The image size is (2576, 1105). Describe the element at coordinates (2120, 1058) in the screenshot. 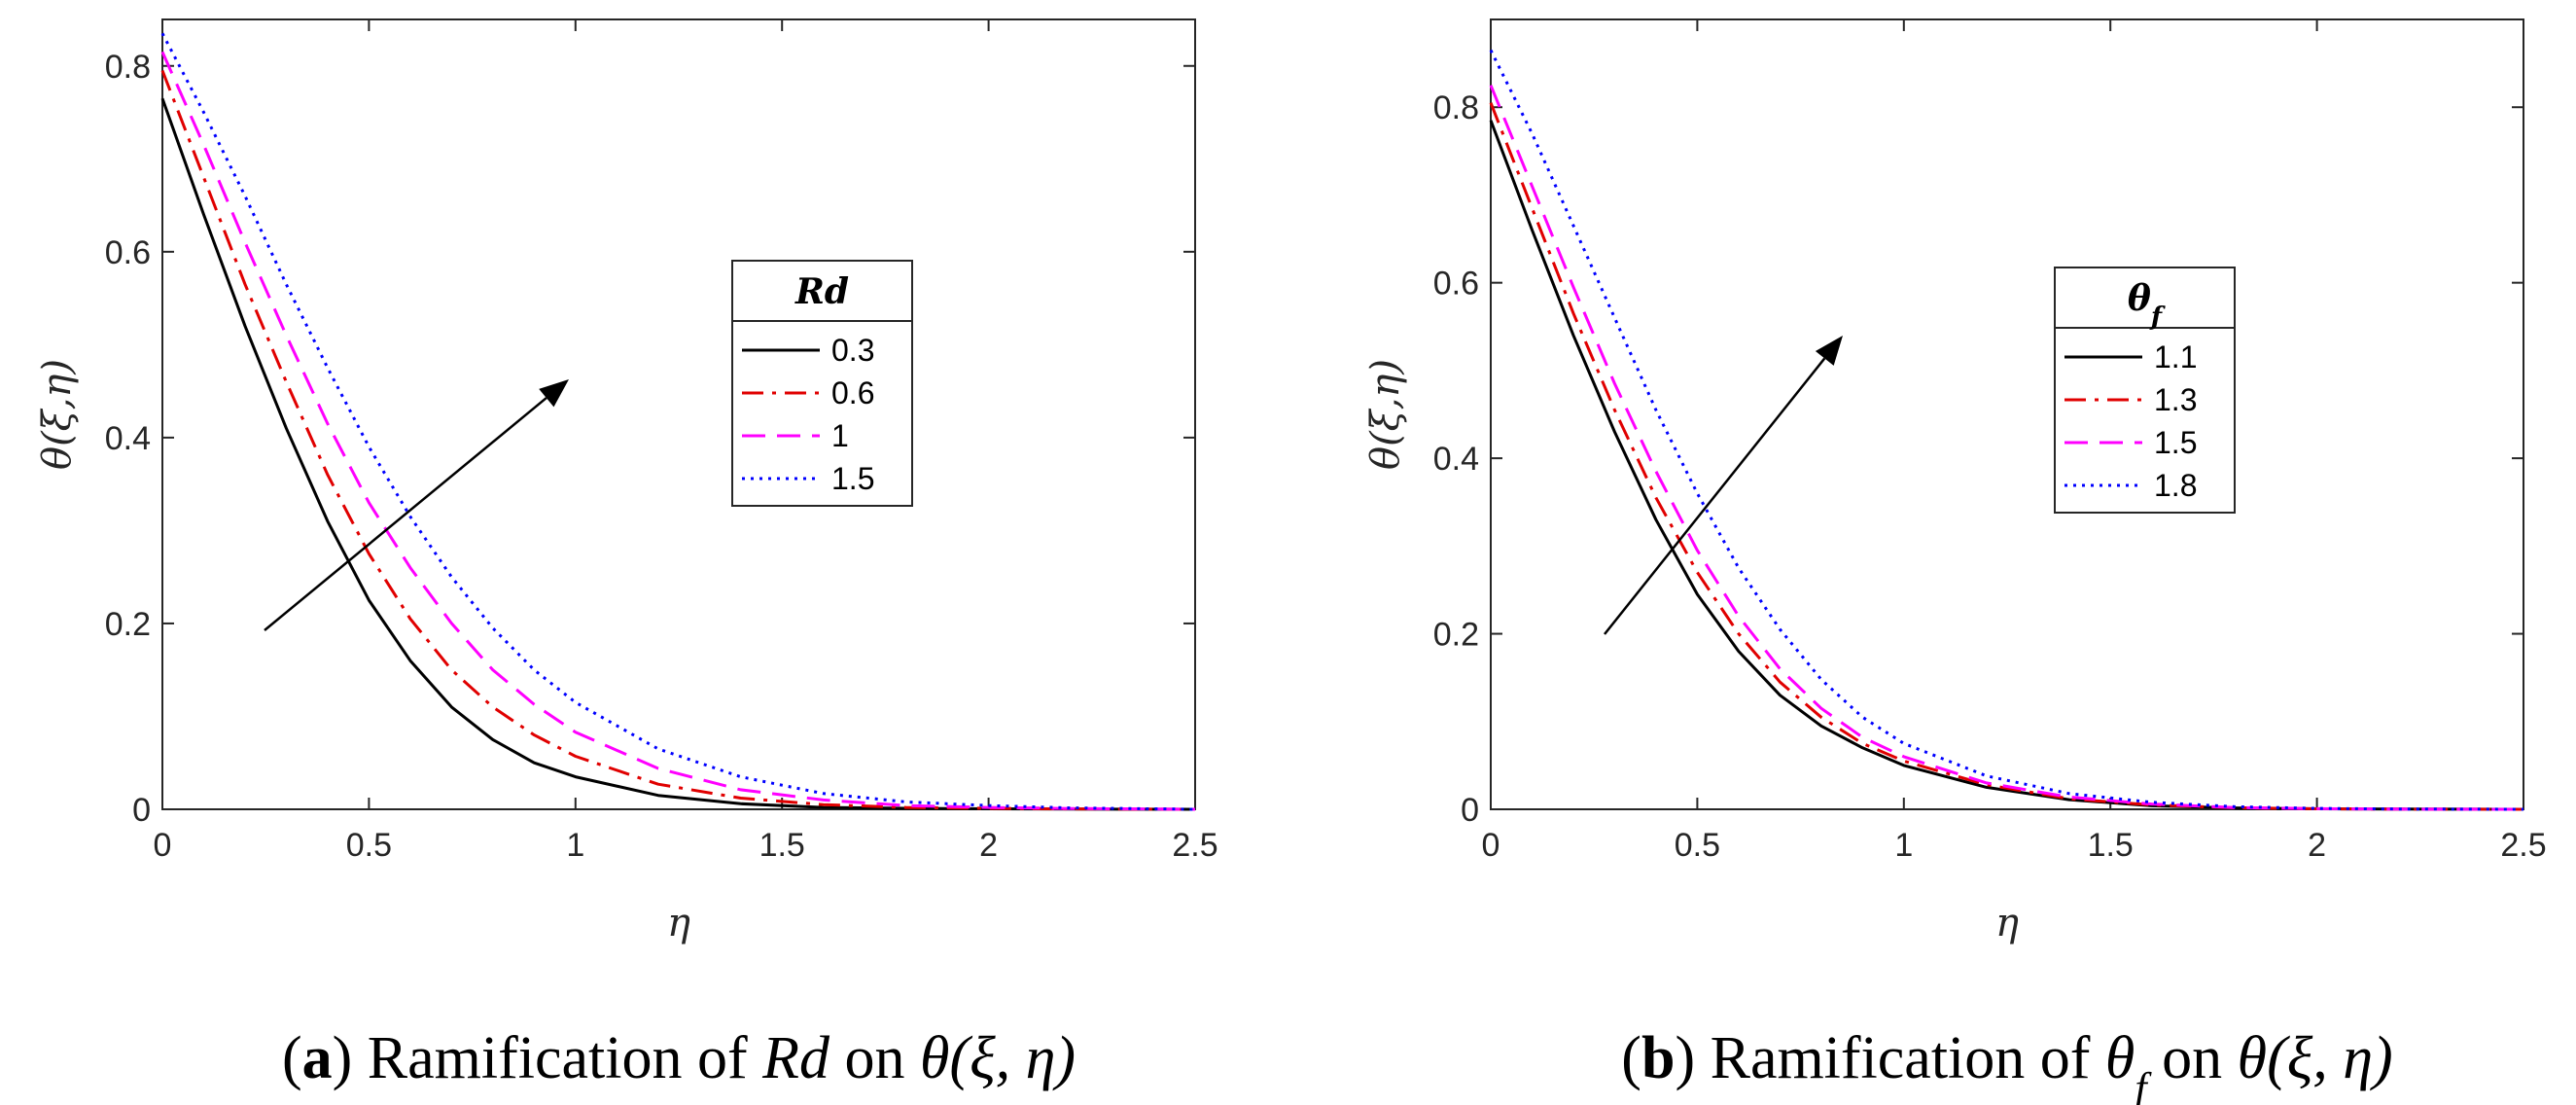

I see `caption-var: θ` at that location.